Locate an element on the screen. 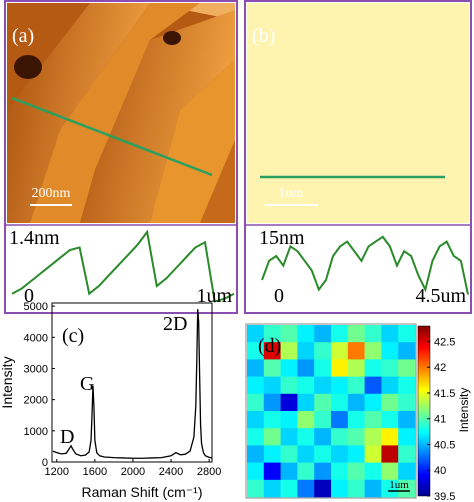 Image resolution: width=474 pixels, height=502 pixels. peak-label: G is located at coordinates (87, 384).